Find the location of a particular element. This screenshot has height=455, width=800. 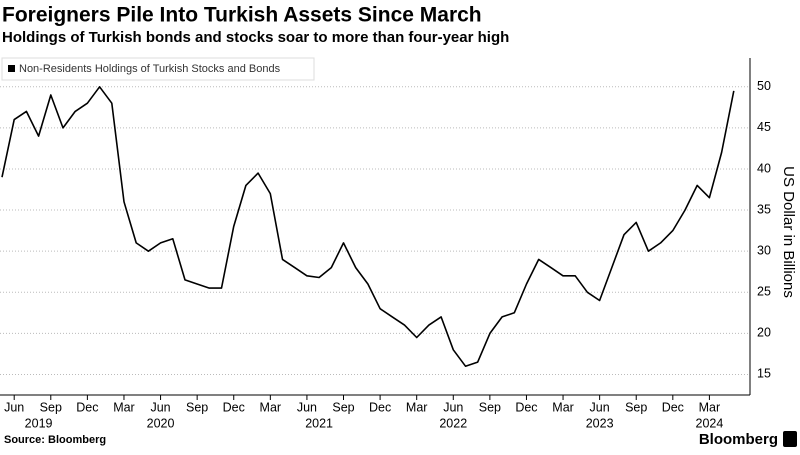

logo-icon is located at coordinates (790, 439).